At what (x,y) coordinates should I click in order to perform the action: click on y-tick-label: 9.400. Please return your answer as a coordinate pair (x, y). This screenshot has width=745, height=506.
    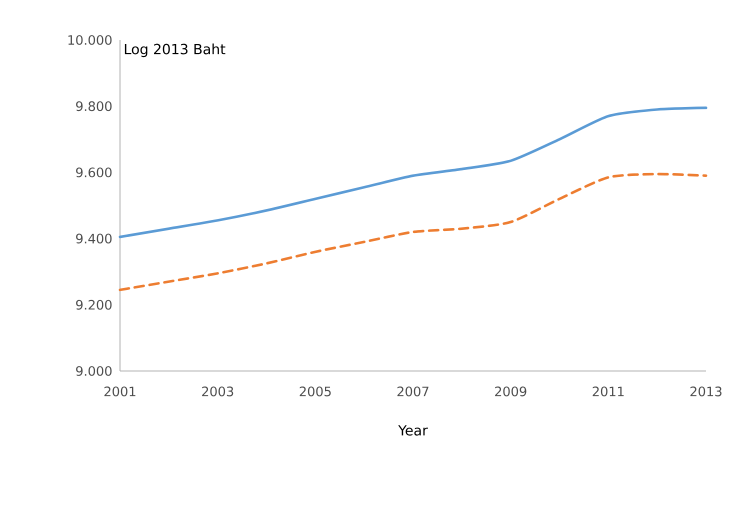
    Looking at the image, I should click on (94, 239).